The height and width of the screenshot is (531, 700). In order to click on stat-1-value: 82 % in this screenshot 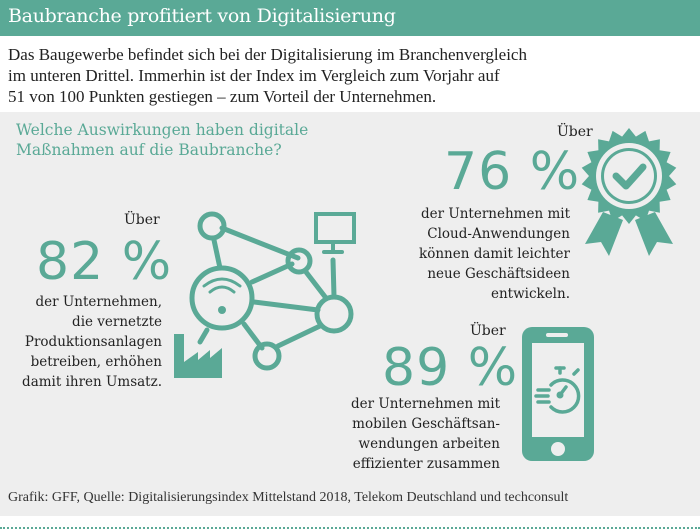, I will do `click(104, 262)`.